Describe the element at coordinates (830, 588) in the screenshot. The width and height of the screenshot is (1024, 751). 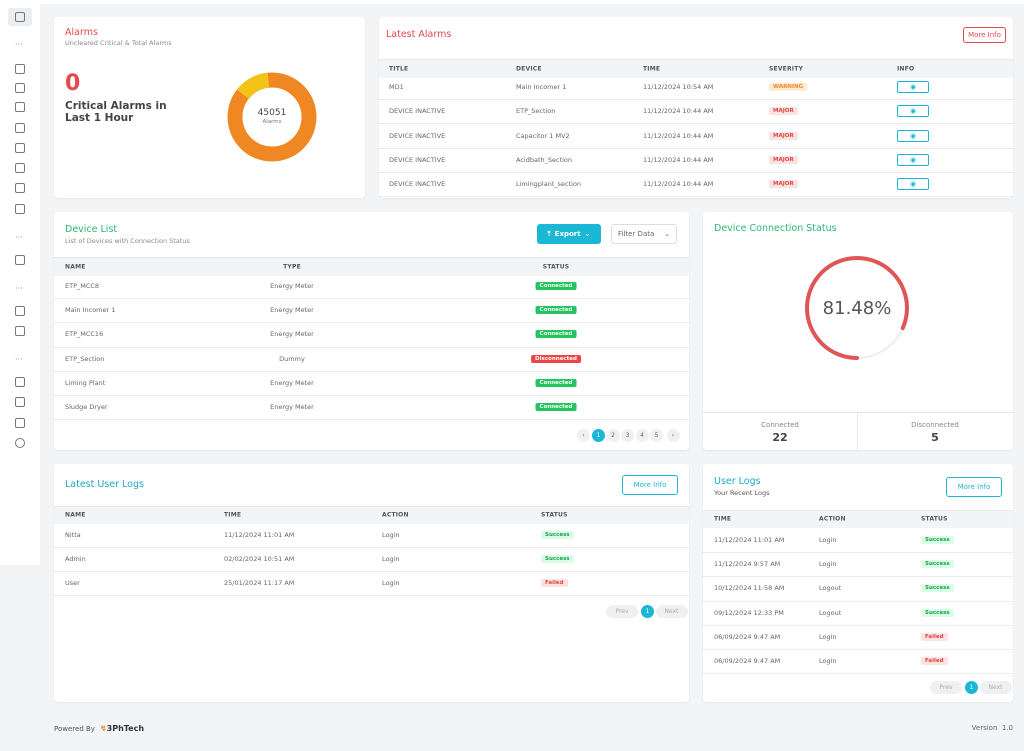
I see `table-cell: Logout` at that location.